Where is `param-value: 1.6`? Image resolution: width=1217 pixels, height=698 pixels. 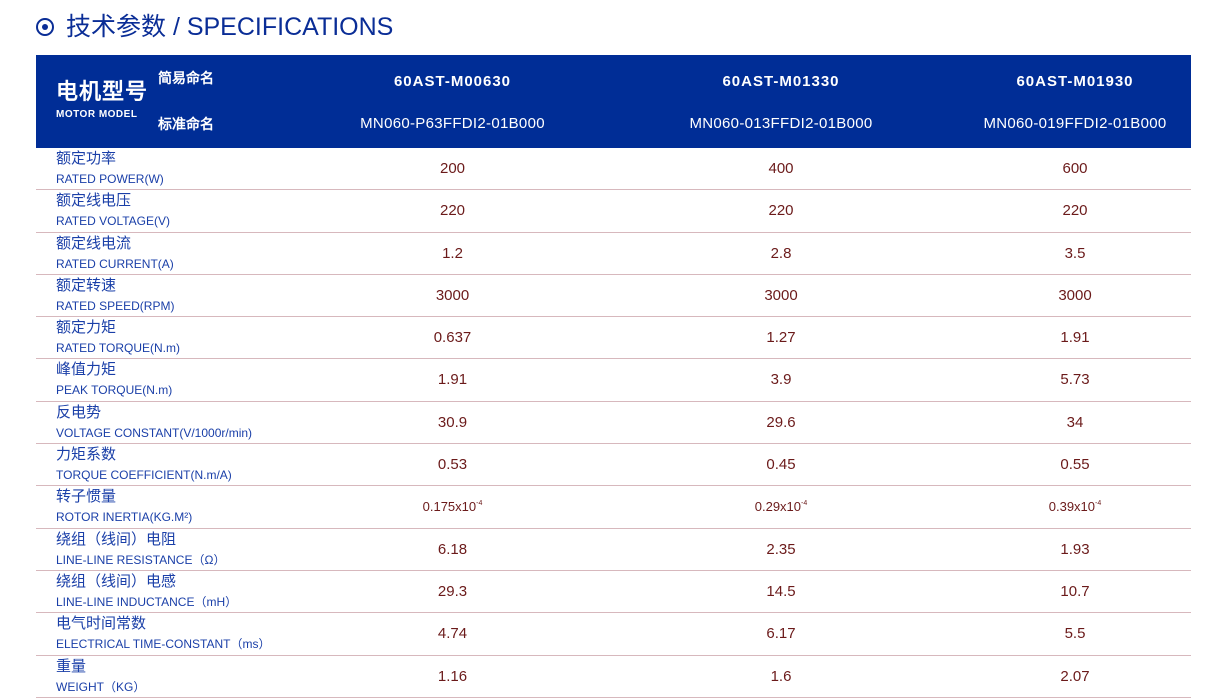
param-value: 1.6 is located at coordinates (781, 677).